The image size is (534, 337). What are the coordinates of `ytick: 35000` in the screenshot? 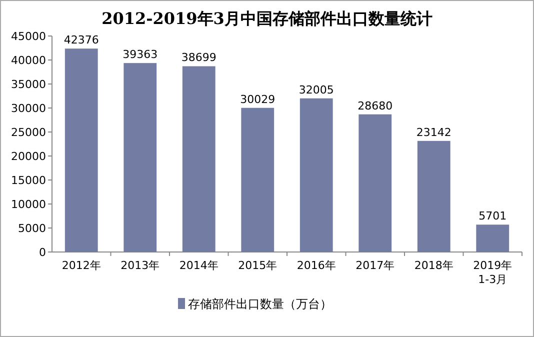 It's located at (28, 84).